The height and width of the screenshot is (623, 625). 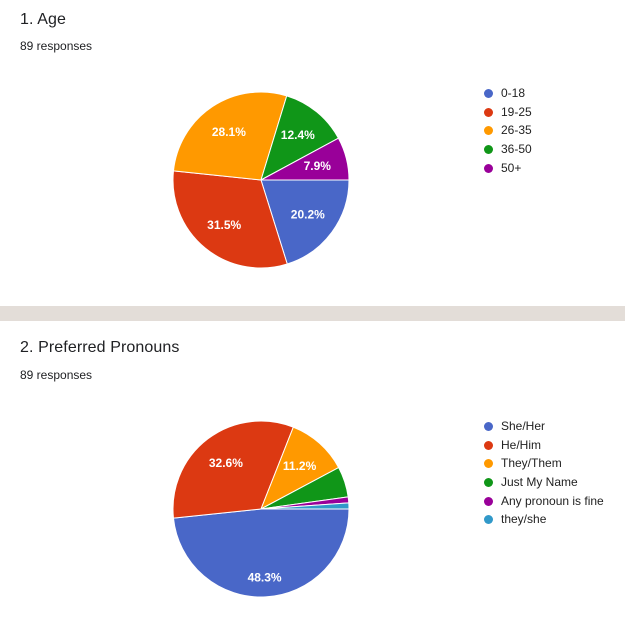 What do you see at coordinates (516, 149) in the screenshot?
I see `legend-label: 36-50` at bounding box center [516, 149].